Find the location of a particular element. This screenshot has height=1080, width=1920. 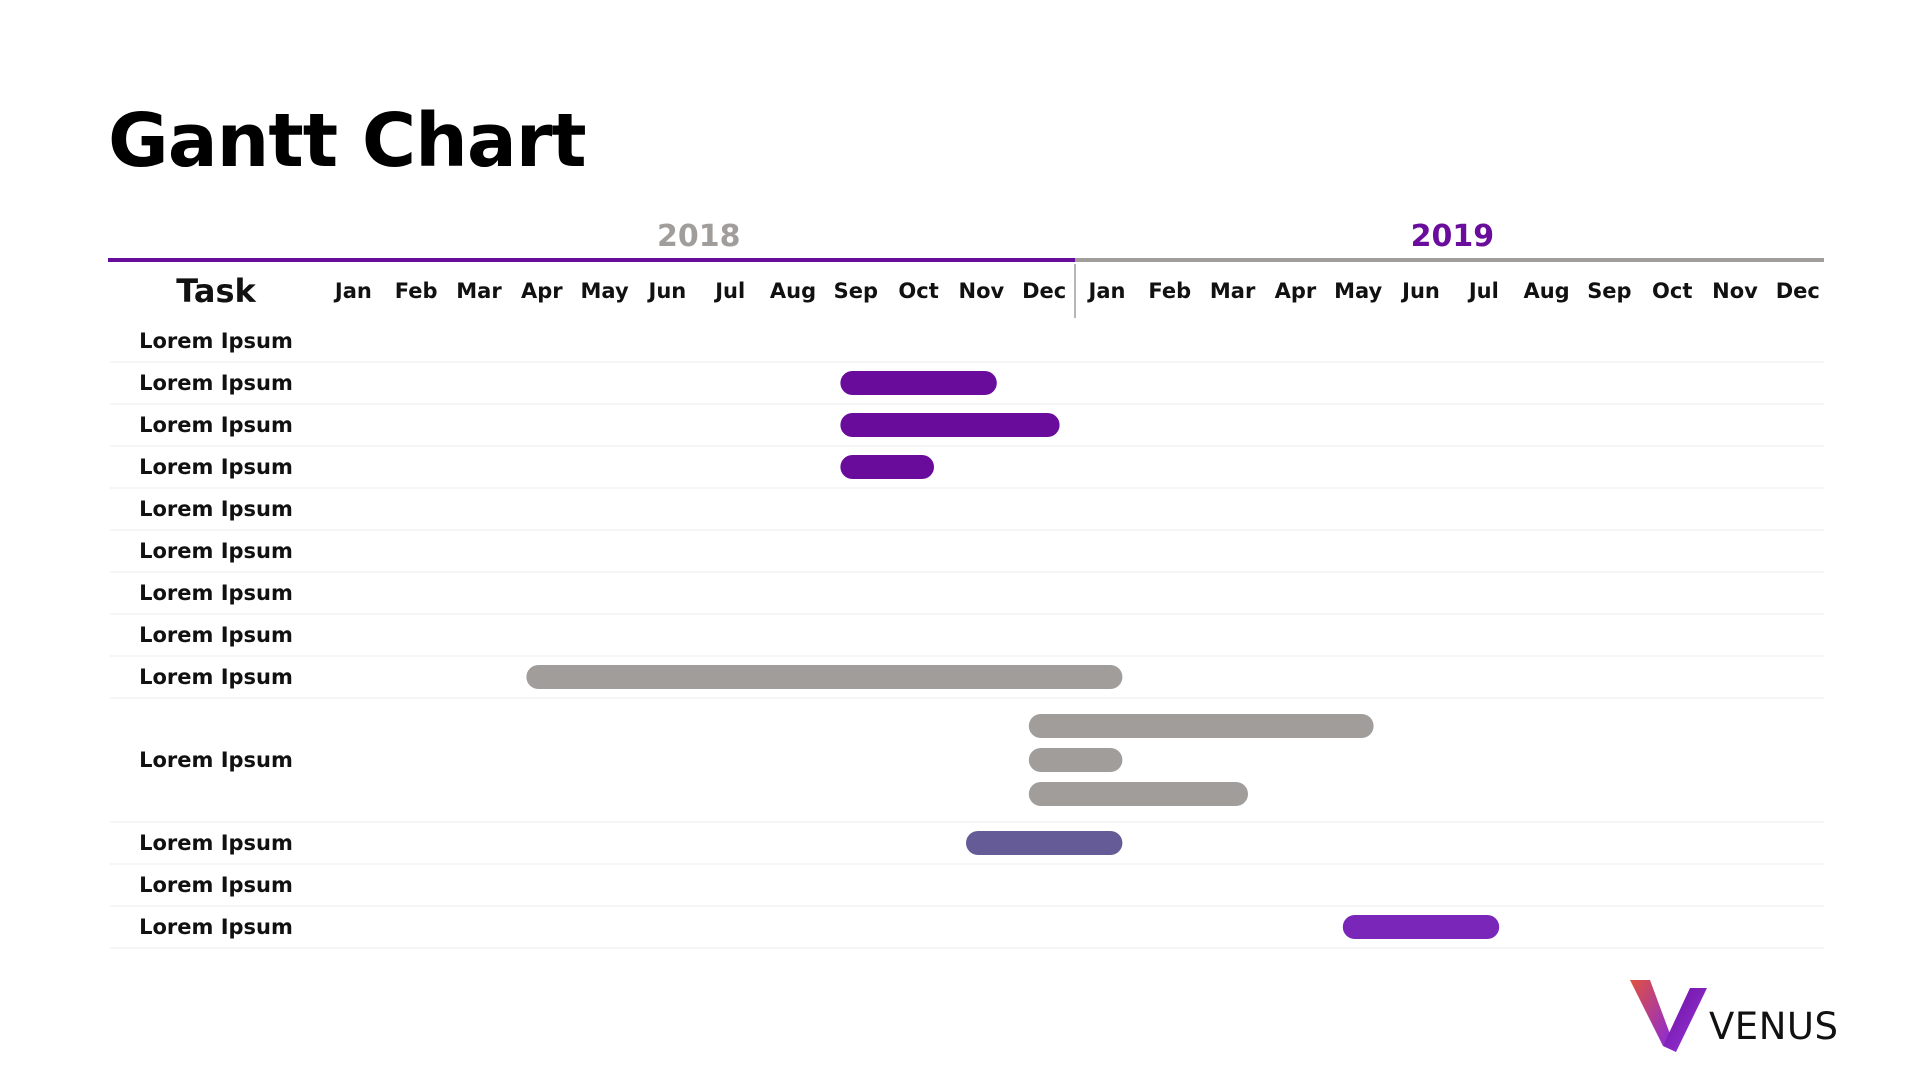

task-header: Task is located at coordinates (216, 291).